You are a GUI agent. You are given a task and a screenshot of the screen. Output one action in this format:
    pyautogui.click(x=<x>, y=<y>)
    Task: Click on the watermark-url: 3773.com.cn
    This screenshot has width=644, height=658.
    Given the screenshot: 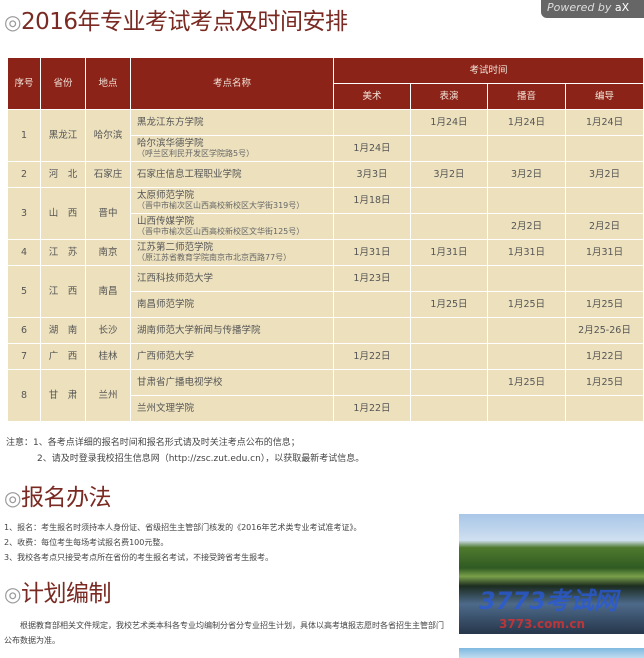 What is the action you would take?
    pyautogui.click(x=542, y=624)
    